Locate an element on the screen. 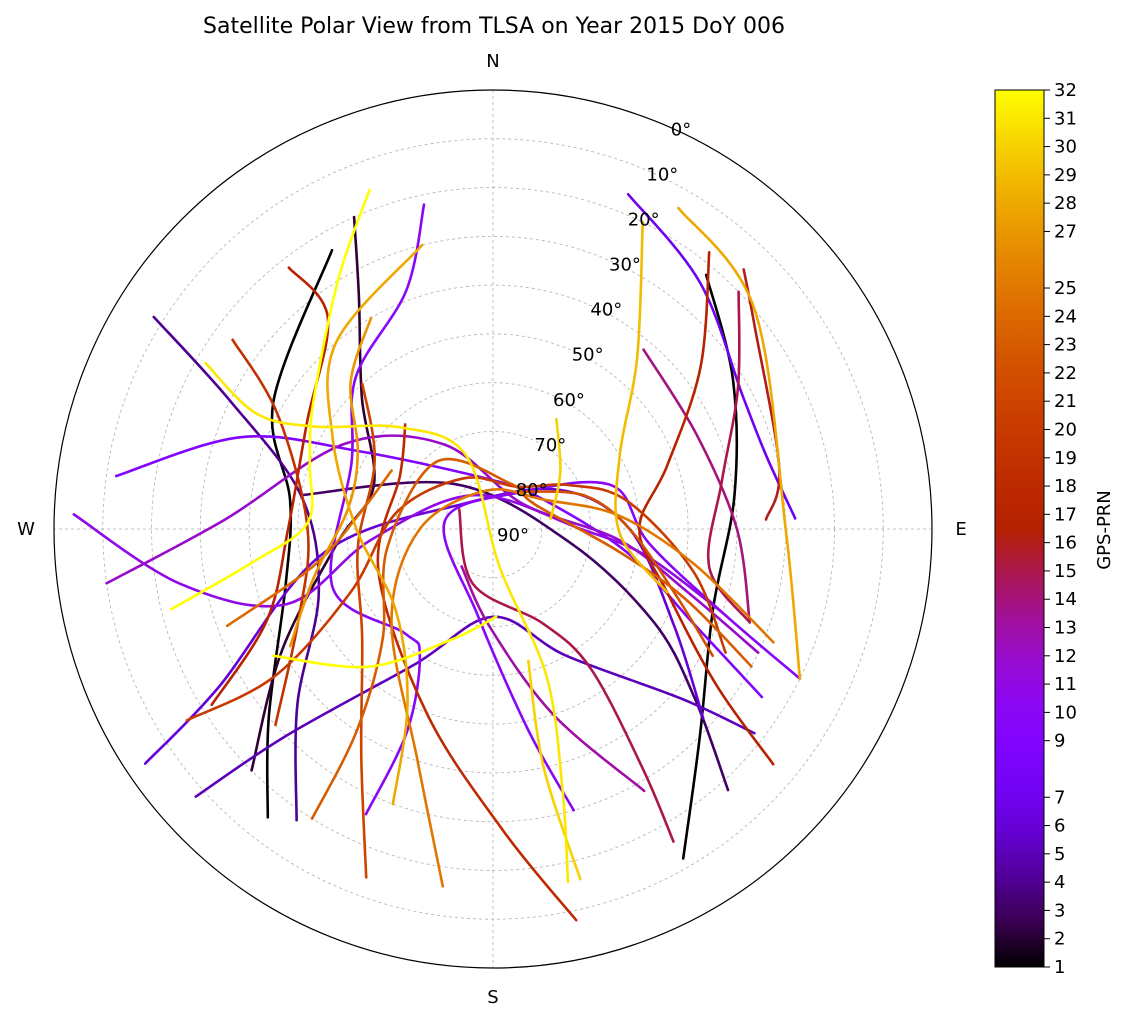 Image resolution: width=1130 pixels, height=1026 pixels. direction-label-east: E is located at coordinates (960, 529).